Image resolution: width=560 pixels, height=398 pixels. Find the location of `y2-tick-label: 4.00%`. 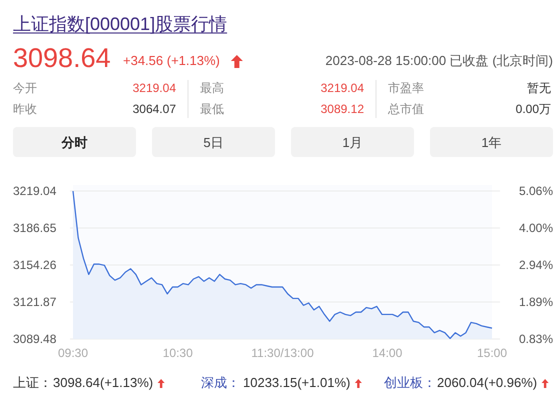

y2-tick-label: 4.00% is located at coordinates (536, 228).